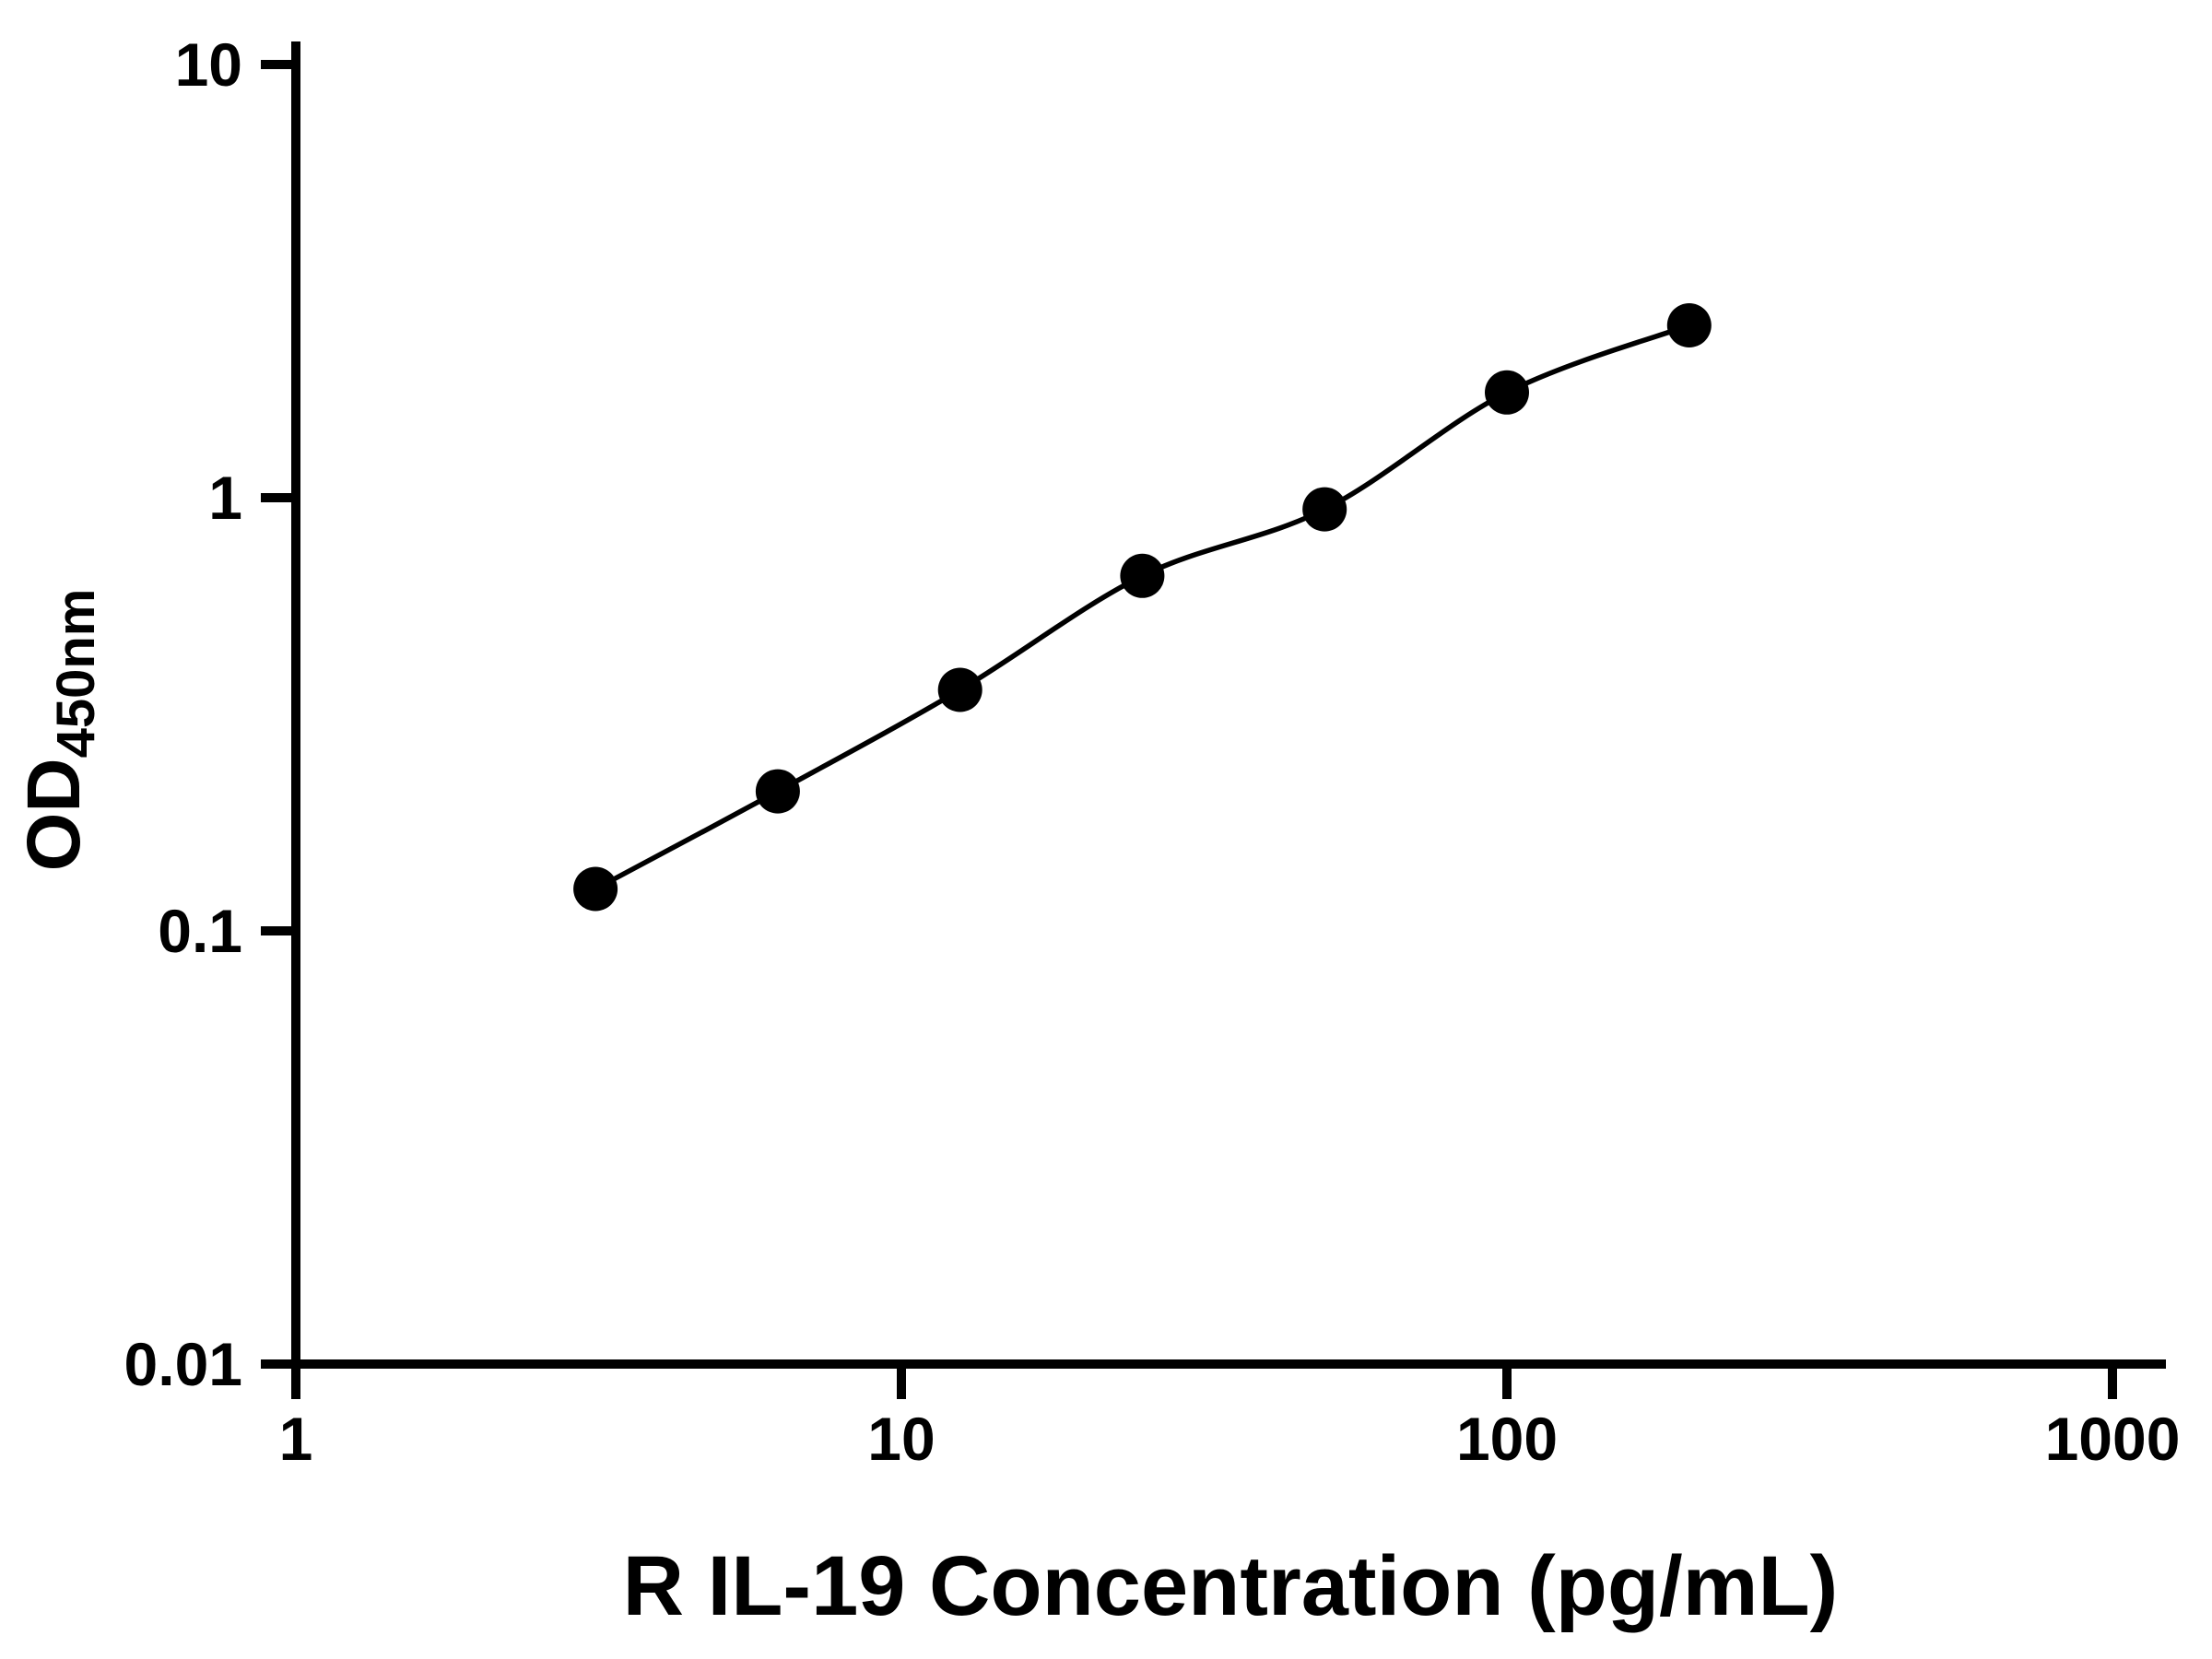 This screenshot has width=2212, height=1659. I want to click on y-axis-title: OD450nm, so click(59, 730).